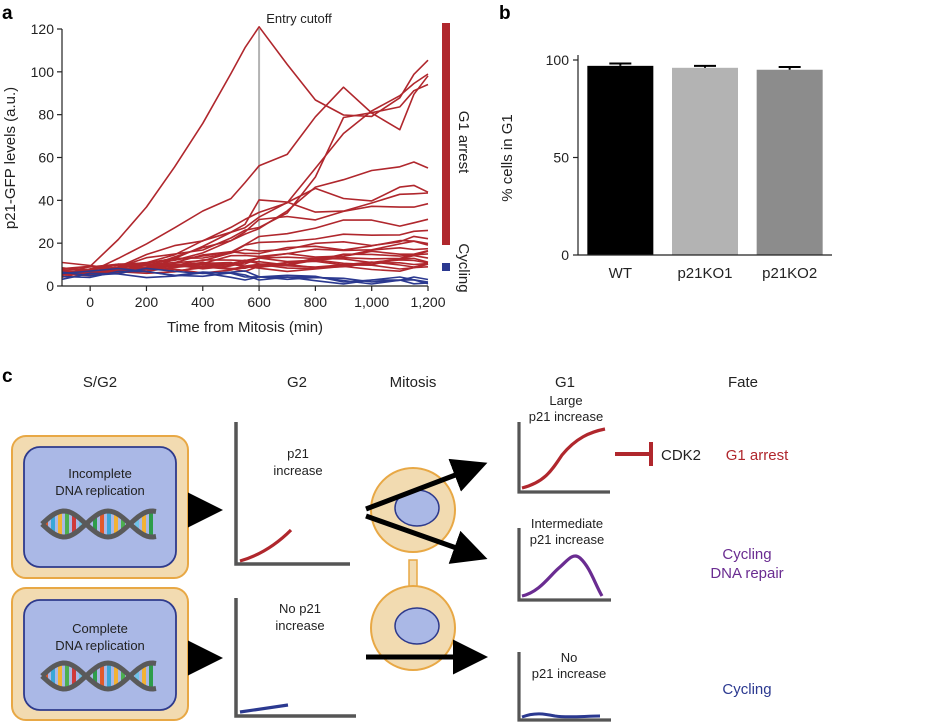  I want to click on p21-curve-none, so click(561, 715).